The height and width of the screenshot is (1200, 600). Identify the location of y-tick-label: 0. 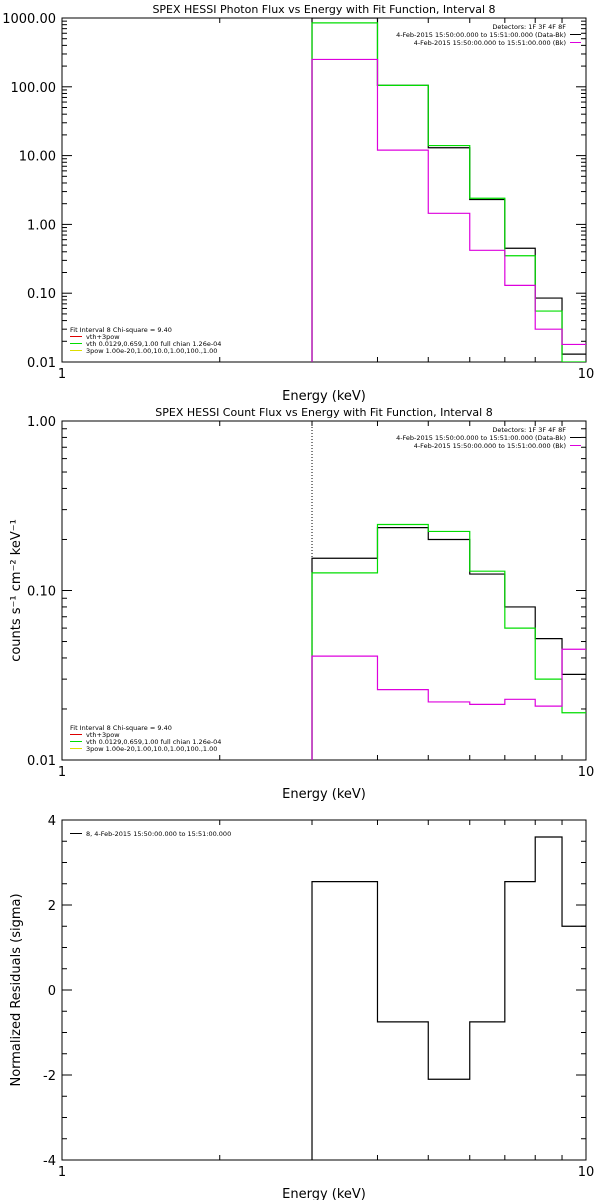
(52, 991).